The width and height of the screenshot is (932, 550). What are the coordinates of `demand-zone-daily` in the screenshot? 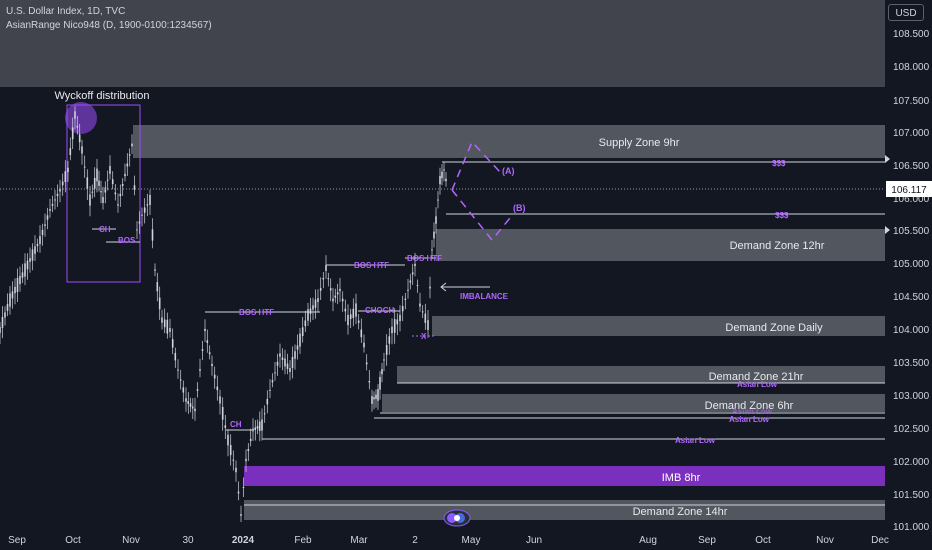 It's located at (658, 326).